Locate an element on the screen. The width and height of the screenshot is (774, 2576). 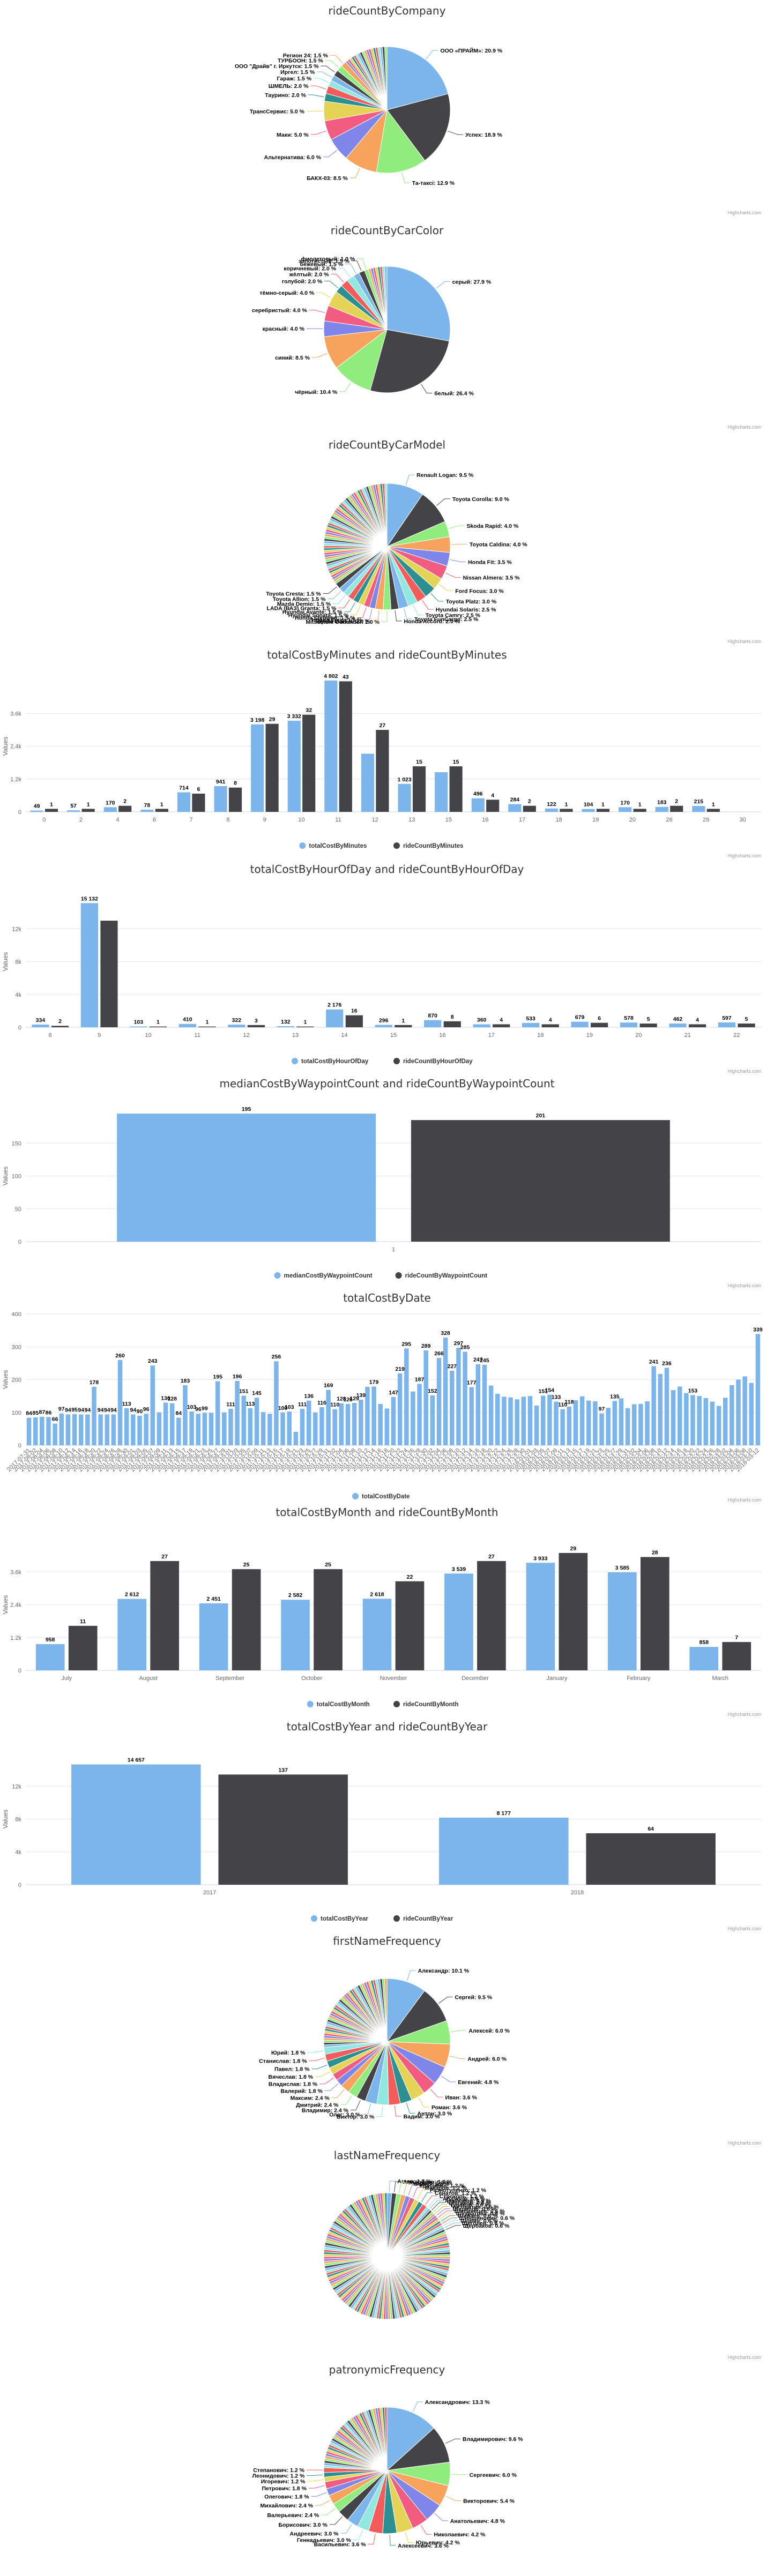
bar-totalcostbymonth-december is located at coordinates (458, 1622).